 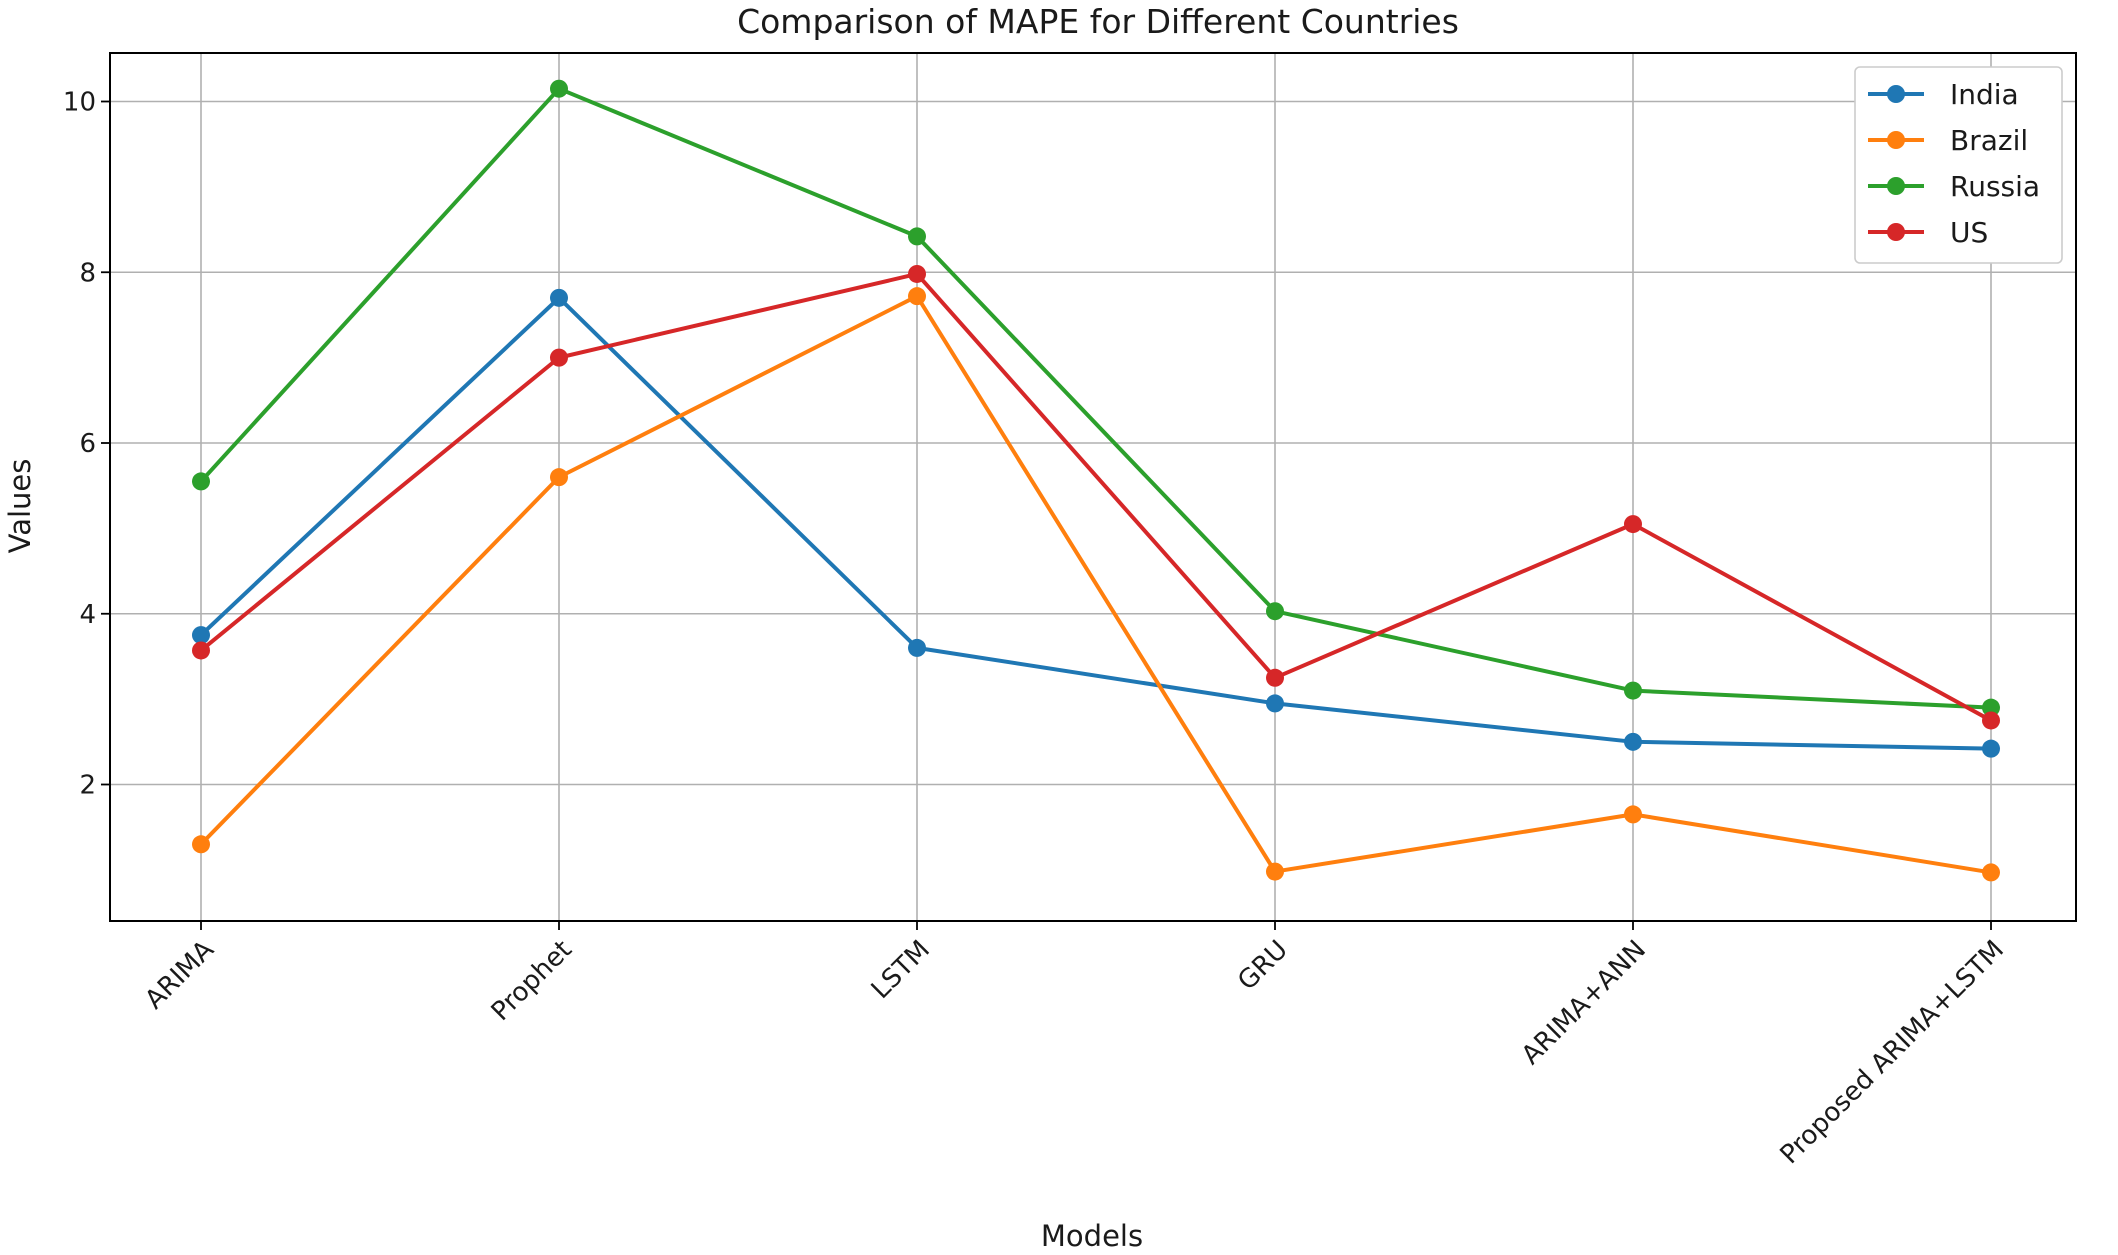 I want to click on legend-box, so click(x=1958, y=165).